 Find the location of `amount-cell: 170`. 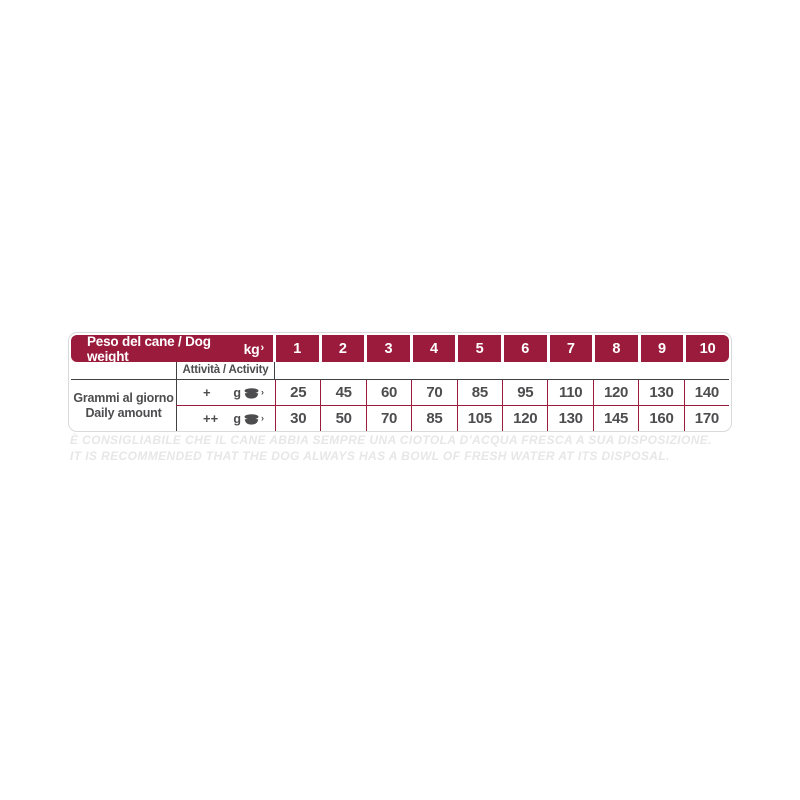

amount-cell: 170 is located at coordinates (706, 418).